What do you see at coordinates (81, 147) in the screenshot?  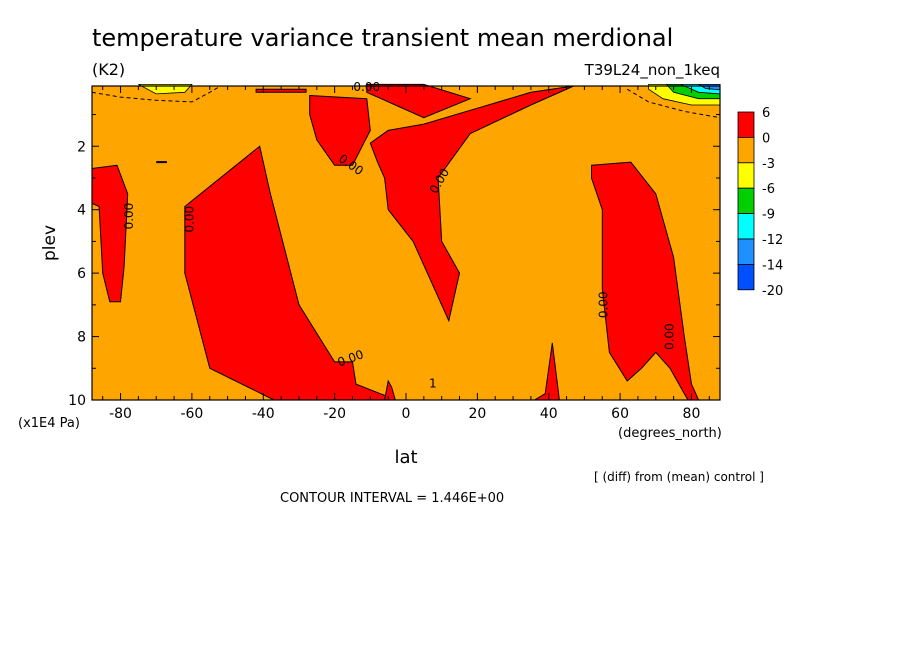 I see `y-tick-label: 2` at bounding box center [81, 147].